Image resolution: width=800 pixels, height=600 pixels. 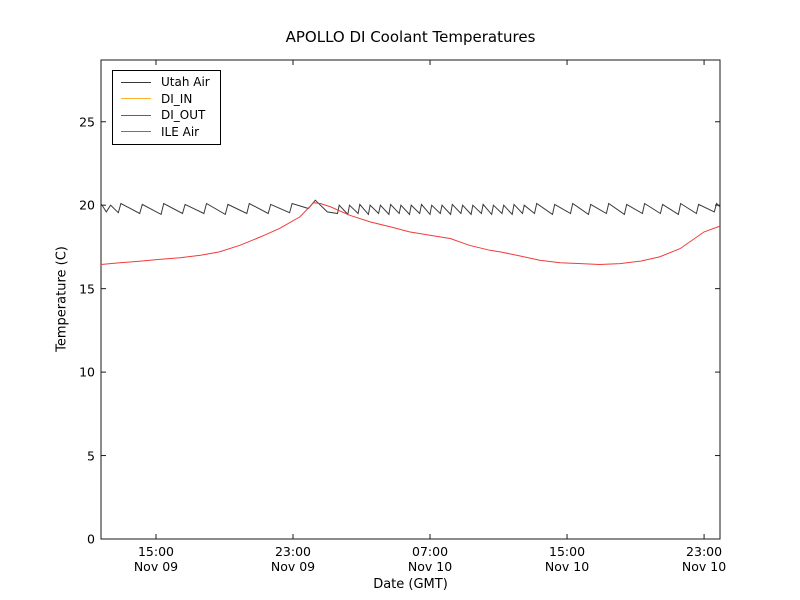 What do you see at coordinates (87, 122) in the screenshot?
I see `y-tick-label: 25` at bounding box center [87, 122].